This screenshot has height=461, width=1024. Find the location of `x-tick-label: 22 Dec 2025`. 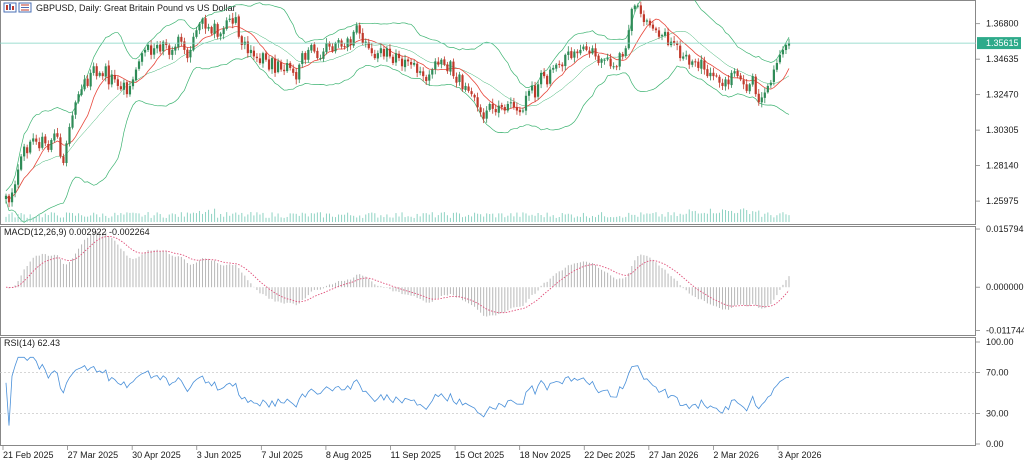

x-tick-label: 22 Dec 2025 is located at coordinates (609, 455).